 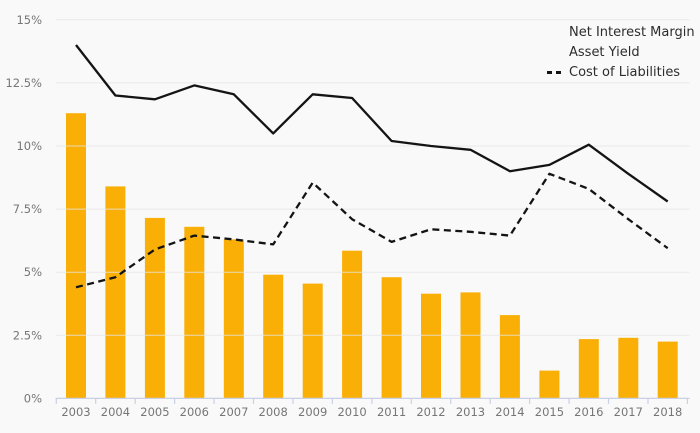 I want to click on x-tick-label: 2003, so click(x=75, y=412).